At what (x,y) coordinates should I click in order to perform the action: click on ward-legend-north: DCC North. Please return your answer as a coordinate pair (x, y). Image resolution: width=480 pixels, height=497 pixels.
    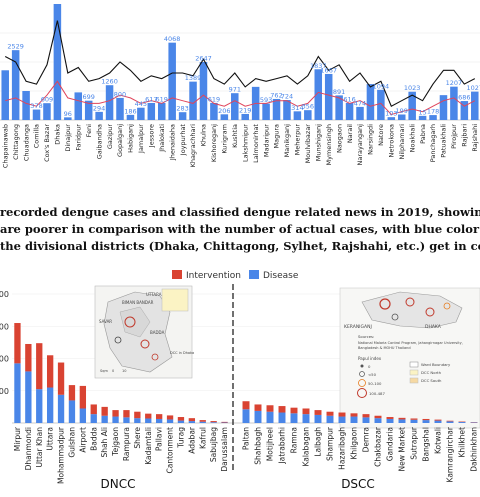
    Looking at the image, I should click on (431, 372).